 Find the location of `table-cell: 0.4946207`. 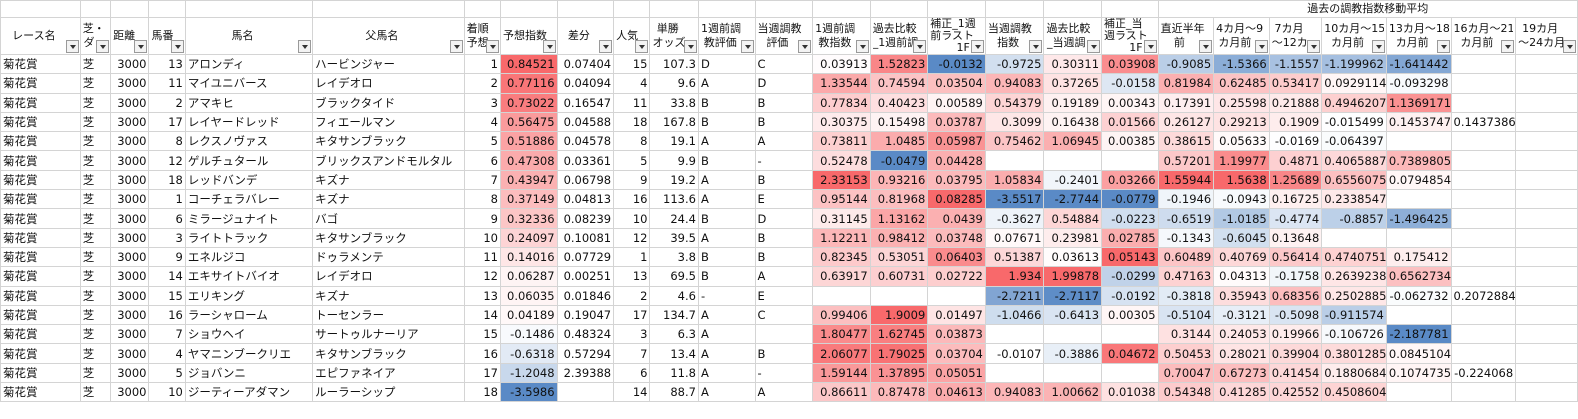

table-cell: 0.4946207 is located at coordinates (1354, 102).